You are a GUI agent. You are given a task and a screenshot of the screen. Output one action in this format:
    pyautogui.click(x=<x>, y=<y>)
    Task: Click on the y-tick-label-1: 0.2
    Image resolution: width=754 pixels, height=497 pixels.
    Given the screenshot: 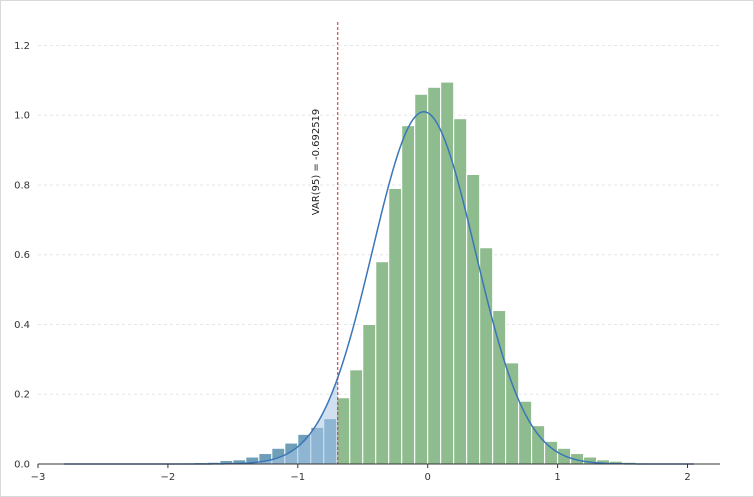 What is the action you would take?
    pyautogui.click(x=22, y=395)
    